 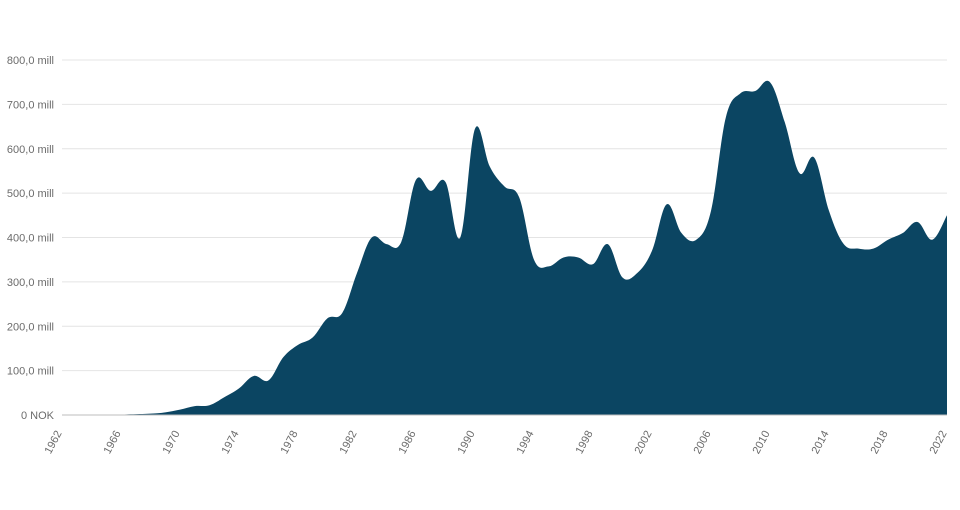 What do you see at coordinates (349, 442) in the screenshot?
I see `x-tick-label: 1982` at bounding box center [349, 442].